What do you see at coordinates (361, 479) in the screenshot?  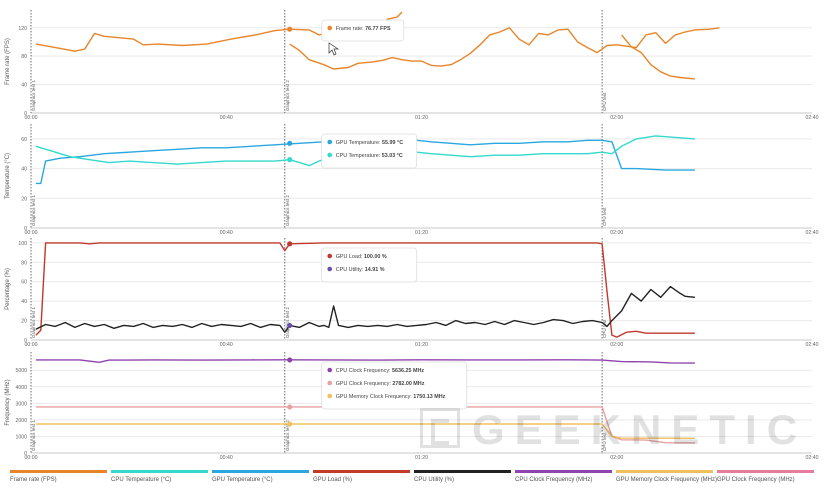 I see `legend-item: GPU Load (%)` at bounding box center [361, 479].